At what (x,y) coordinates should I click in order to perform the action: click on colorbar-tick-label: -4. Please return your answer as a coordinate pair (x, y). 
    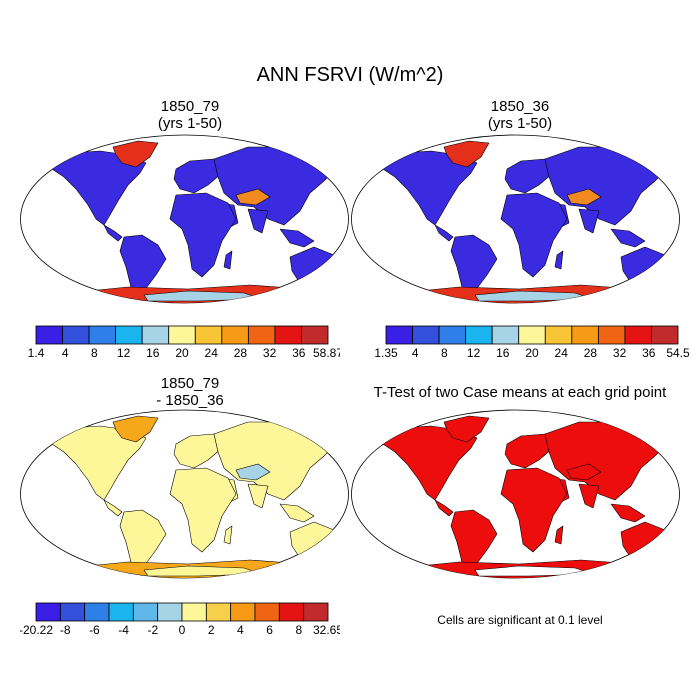
    Looking at the image, I should click on (123, 630).